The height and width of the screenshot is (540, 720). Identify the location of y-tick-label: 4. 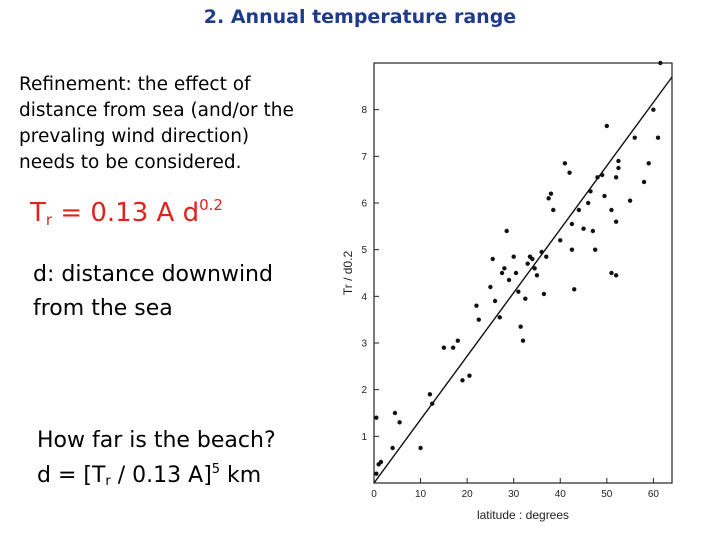
(364, 297).